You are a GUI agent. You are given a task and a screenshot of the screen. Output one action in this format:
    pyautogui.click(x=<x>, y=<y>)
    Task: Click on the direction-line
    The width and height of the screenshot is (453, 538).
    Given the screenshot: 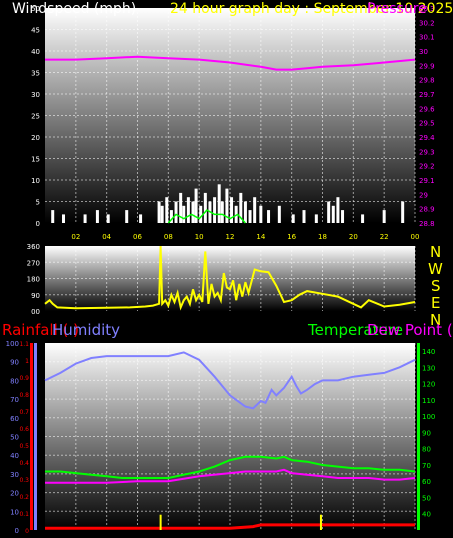 What is the action you would take?
    pyautogui.click(x=230, y=278)
    